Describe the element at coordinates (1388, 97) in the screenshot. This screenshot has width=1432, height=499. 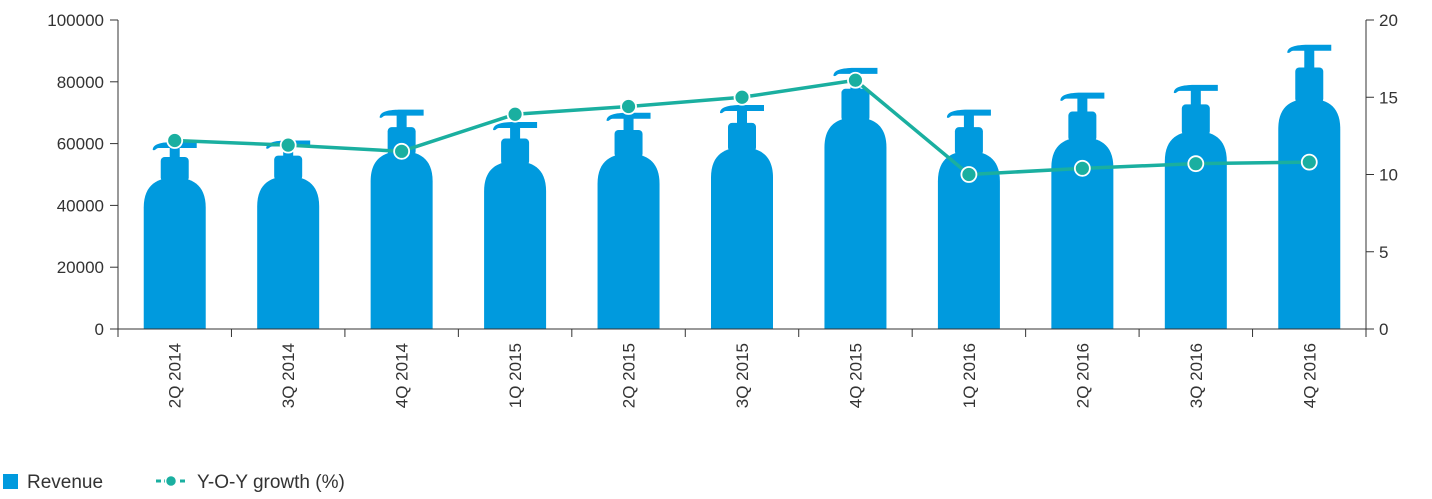
I see `right-tick-label: 15` at that location.